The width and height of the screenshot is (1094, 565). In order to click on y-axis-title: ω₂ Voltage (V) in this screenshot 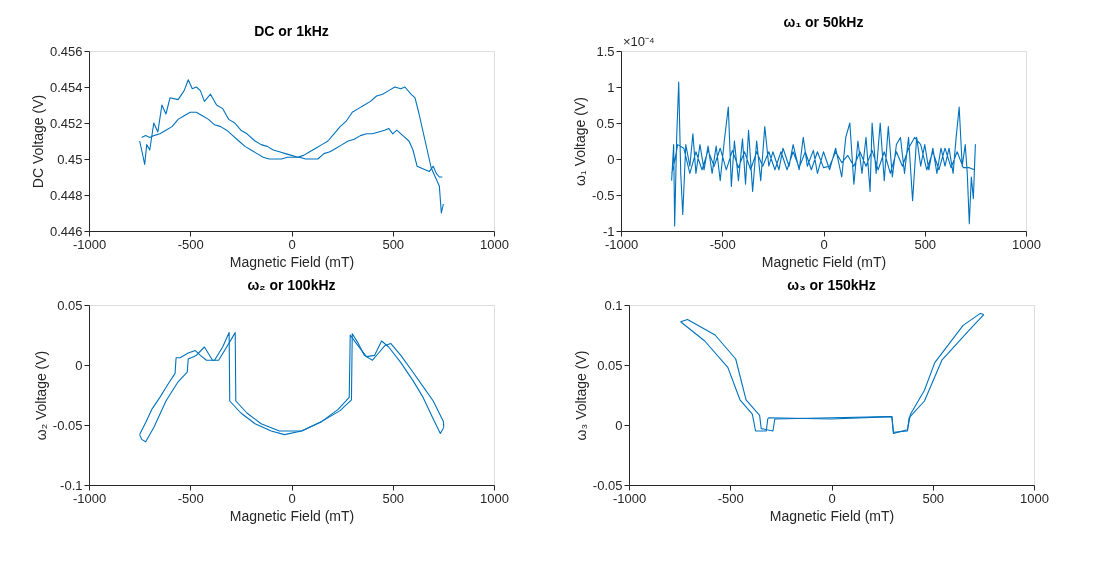, I will do `click(40, 395)`.